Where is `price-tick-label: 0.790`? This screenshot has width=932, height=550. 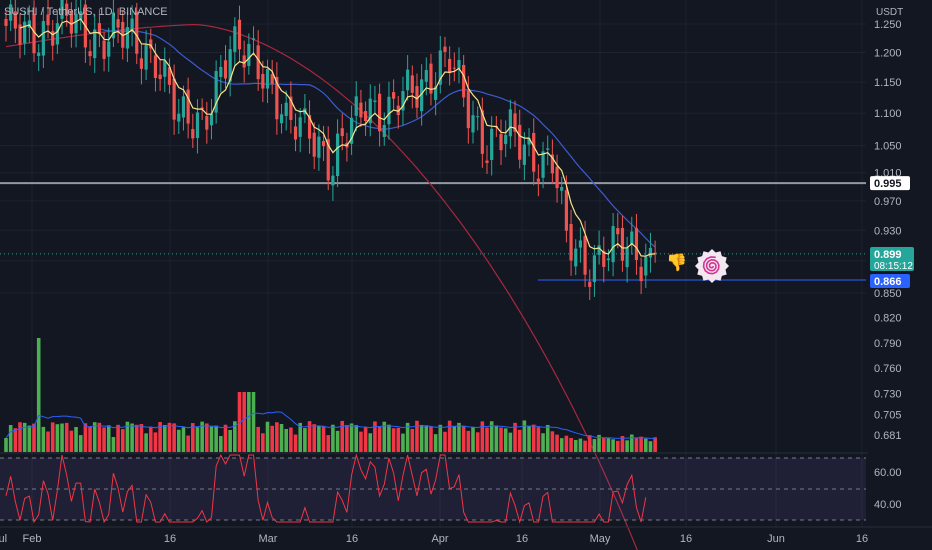 price-tick-label: 0.790 is located at coordinates (888, 344).